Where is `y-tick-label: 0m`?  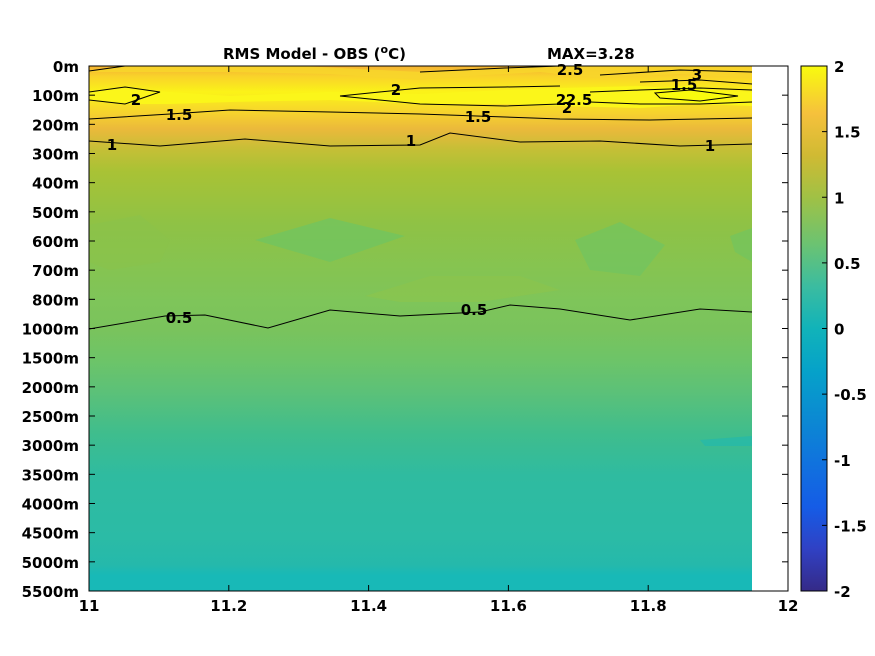
y-tick-label: 0m is located at coordinates (66, 67).